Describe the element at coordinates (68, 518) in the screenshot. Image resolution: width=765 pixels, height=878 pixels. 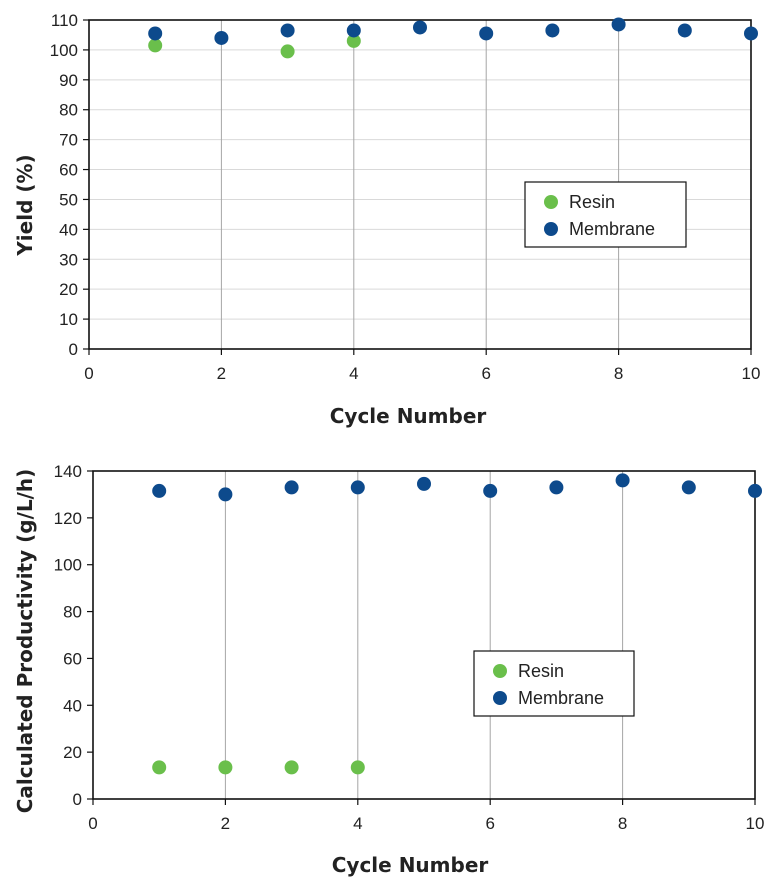
I see `y-tick-label: 120` at that location.